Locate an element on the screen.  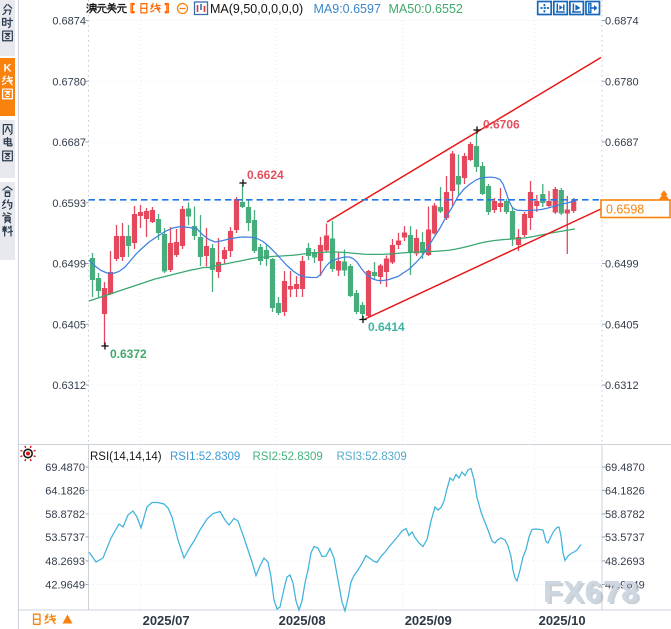
svg-text: RSI1:52.8309 is located at coordinates (205, 457).